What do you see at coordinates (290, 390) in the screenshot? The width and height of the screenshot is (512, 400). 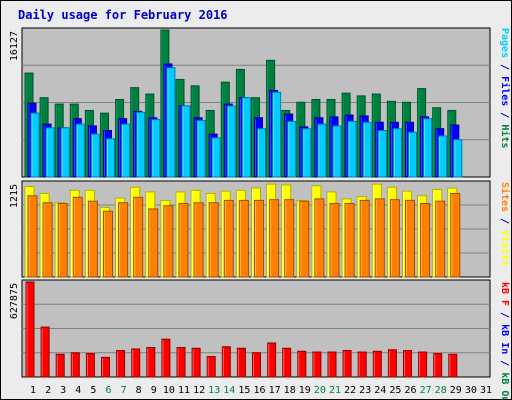 I see `x-tick-day-18: 18` at bounding box center [290, 390].